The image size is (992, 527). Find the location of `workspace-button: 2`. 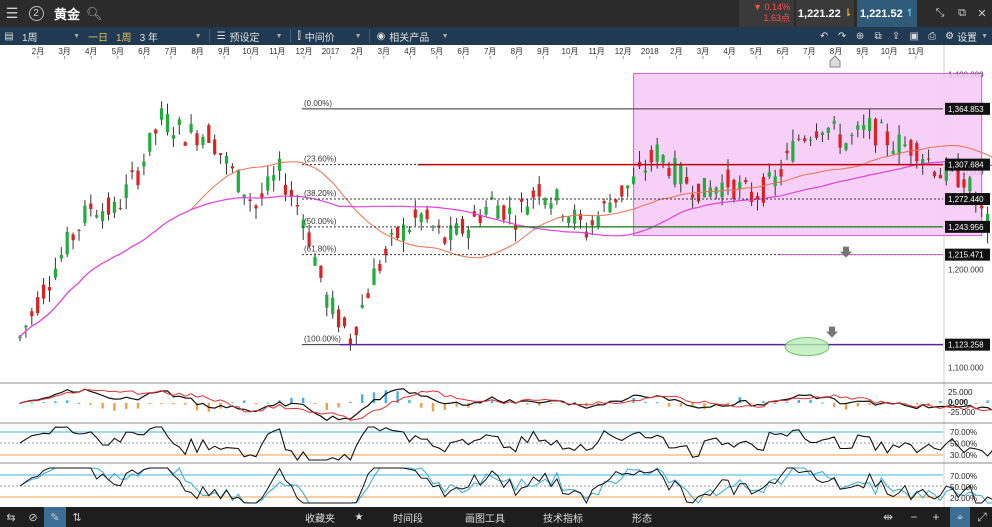

workspace-button: 2 is located at coordinates (36, 13).